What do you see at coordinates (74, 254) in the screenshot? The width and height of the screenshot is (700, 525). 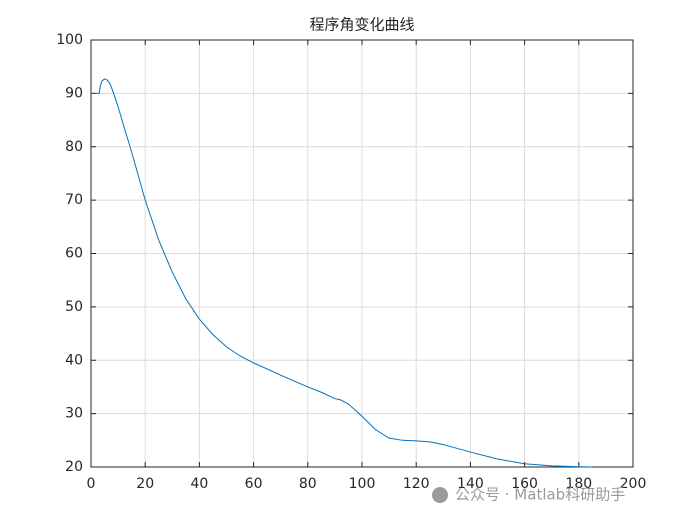 I see `y-tick-label: 60` at bounding box center [74, 254].